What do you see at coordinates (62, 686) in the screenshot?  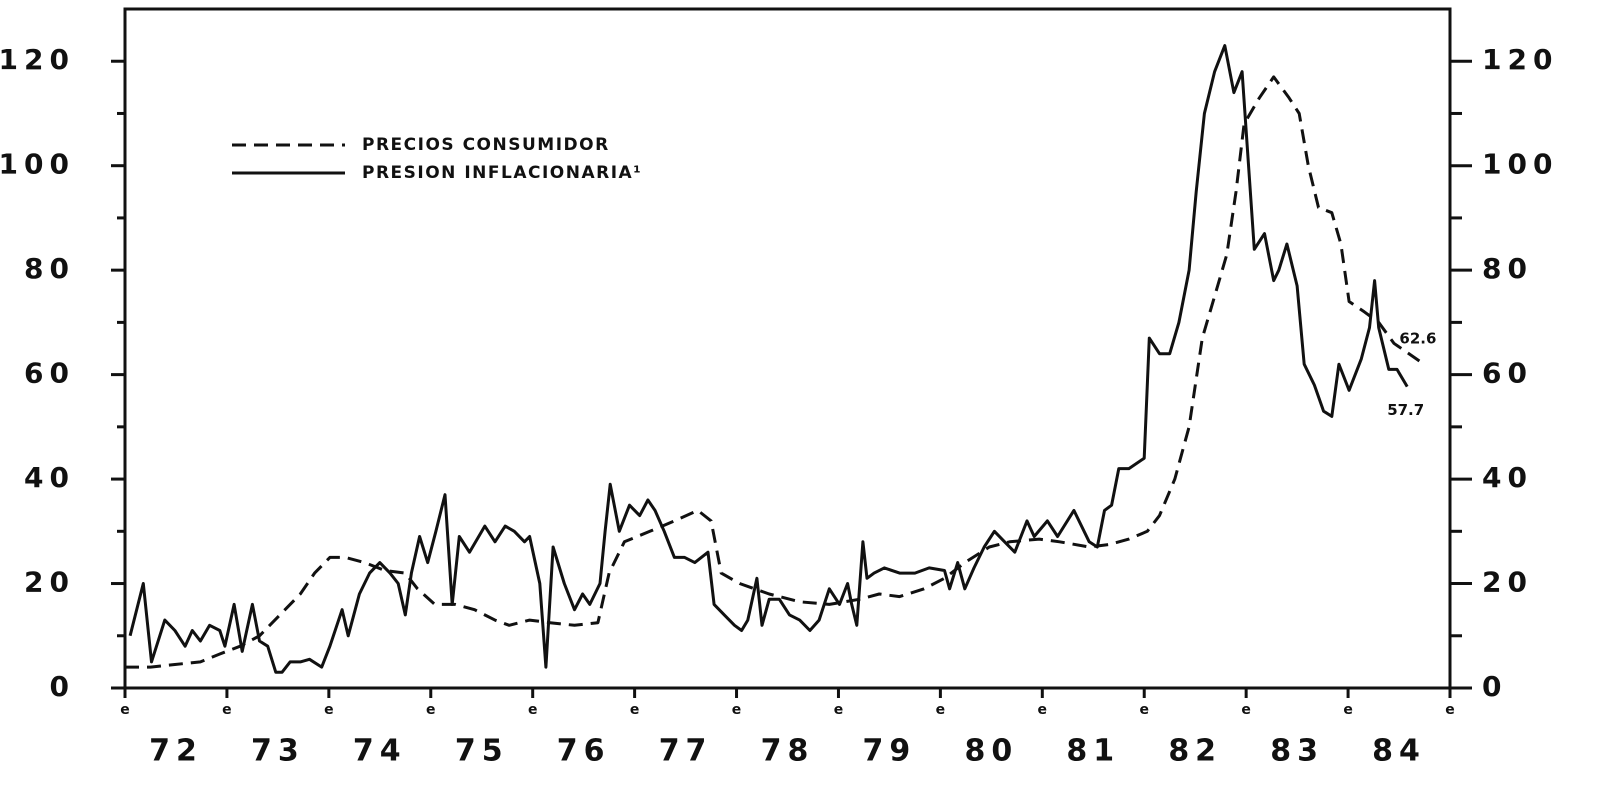 I see `y-tick-label: 0` at bounding box center [62, 686].